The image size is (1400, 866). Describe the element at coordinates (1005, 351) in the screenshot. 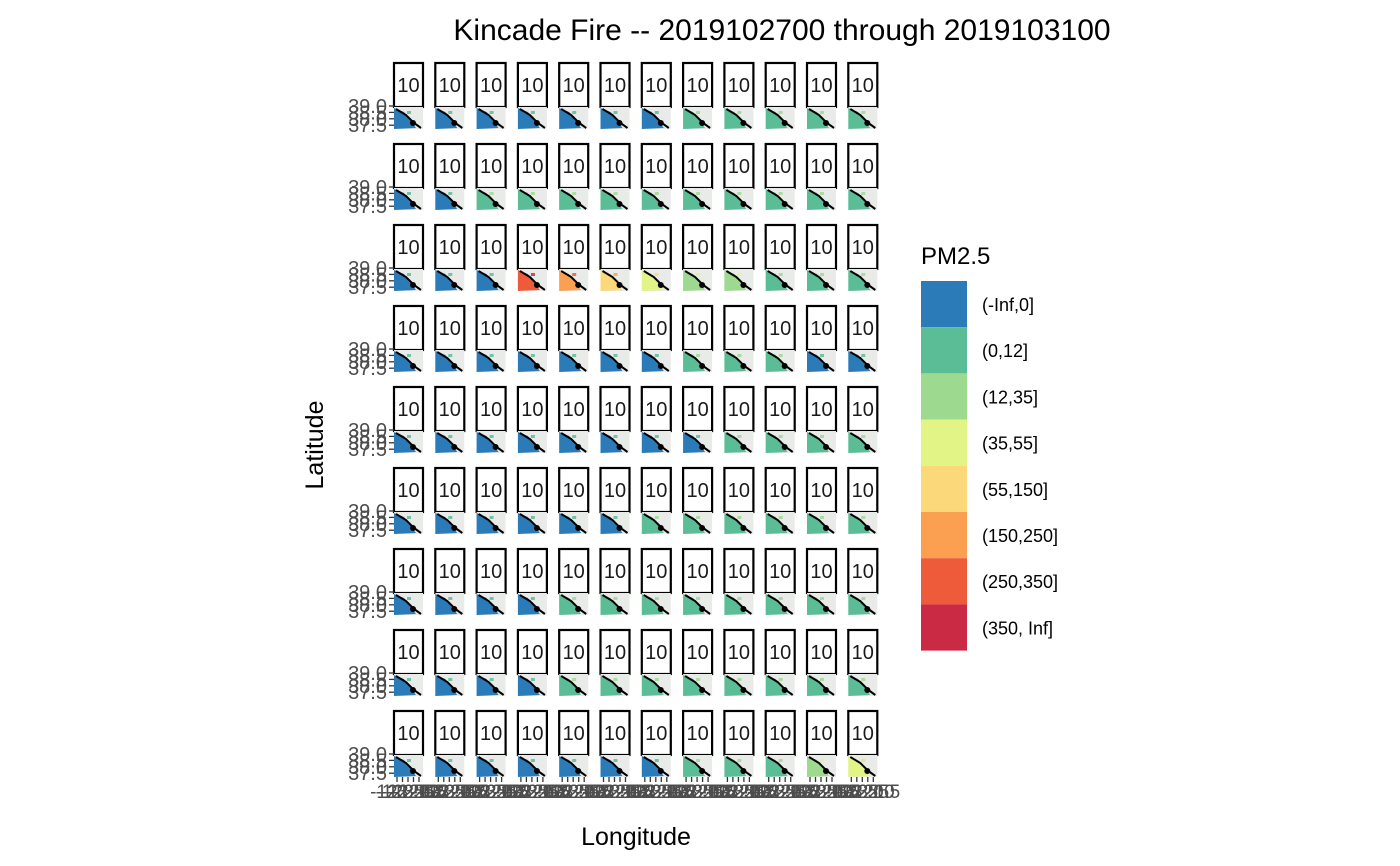

I see `legend-label: (0,12]` at that location.